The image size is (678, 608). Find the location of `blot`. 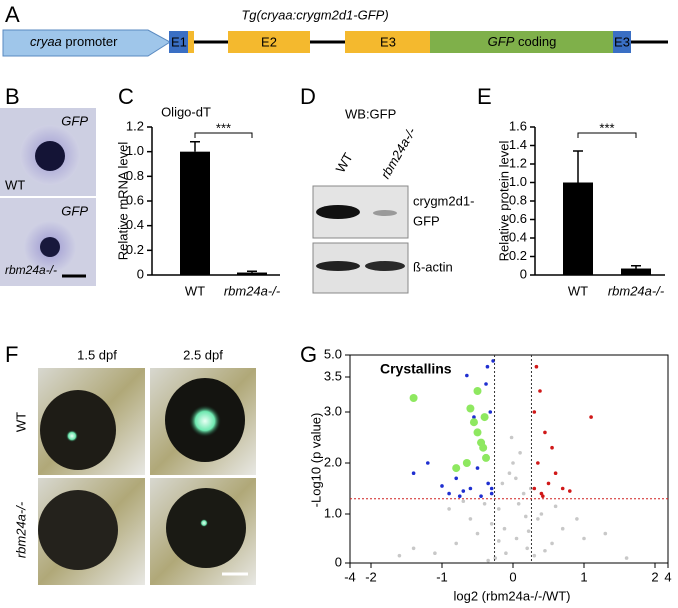

blot is located at coordinates (360, 239).